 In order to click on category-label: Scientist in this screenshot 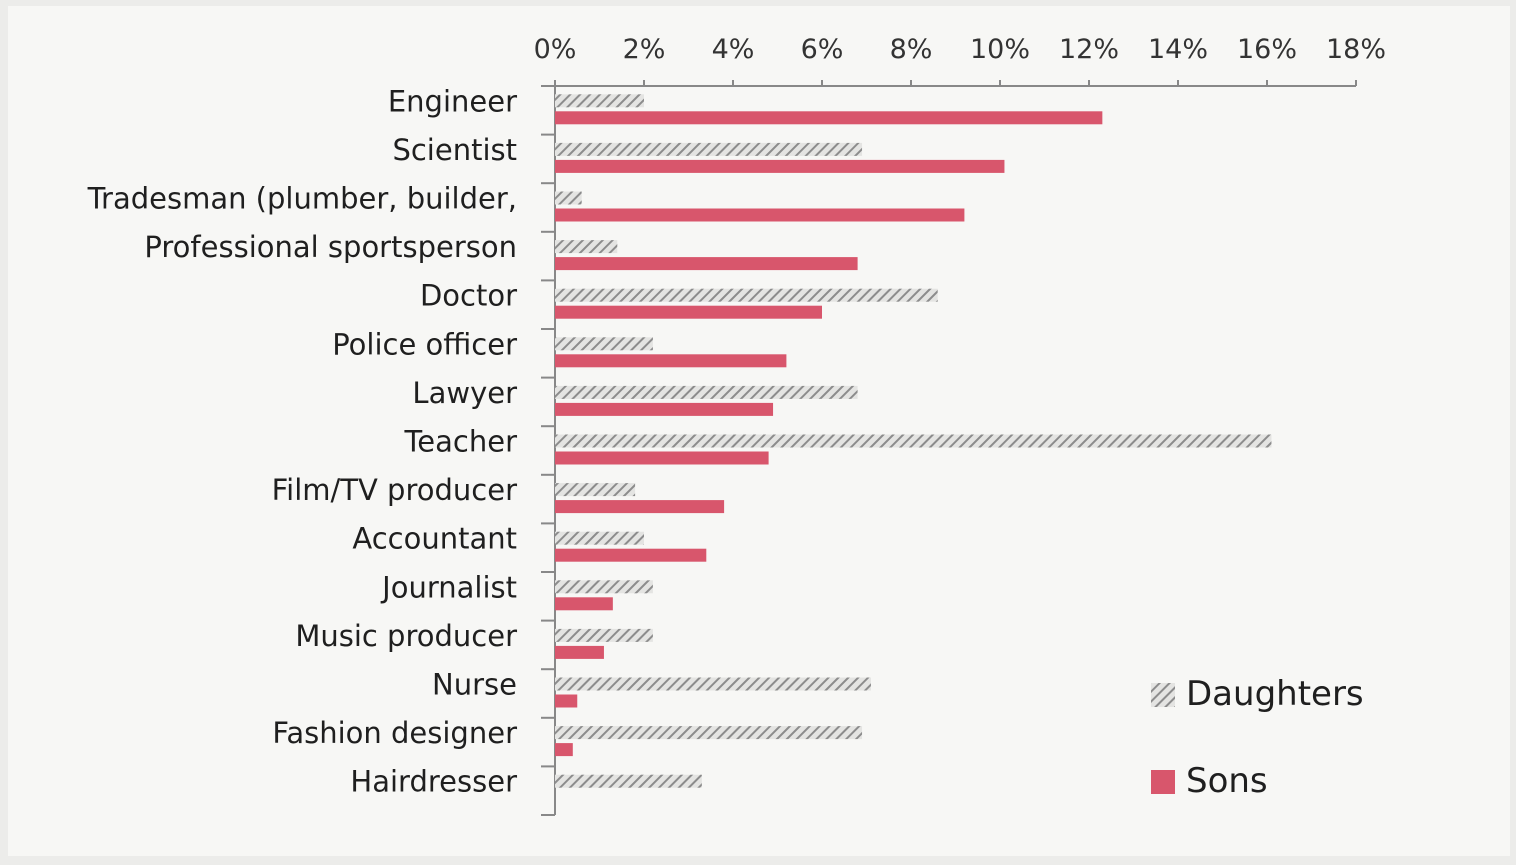, I will do `click(454, 150)`.